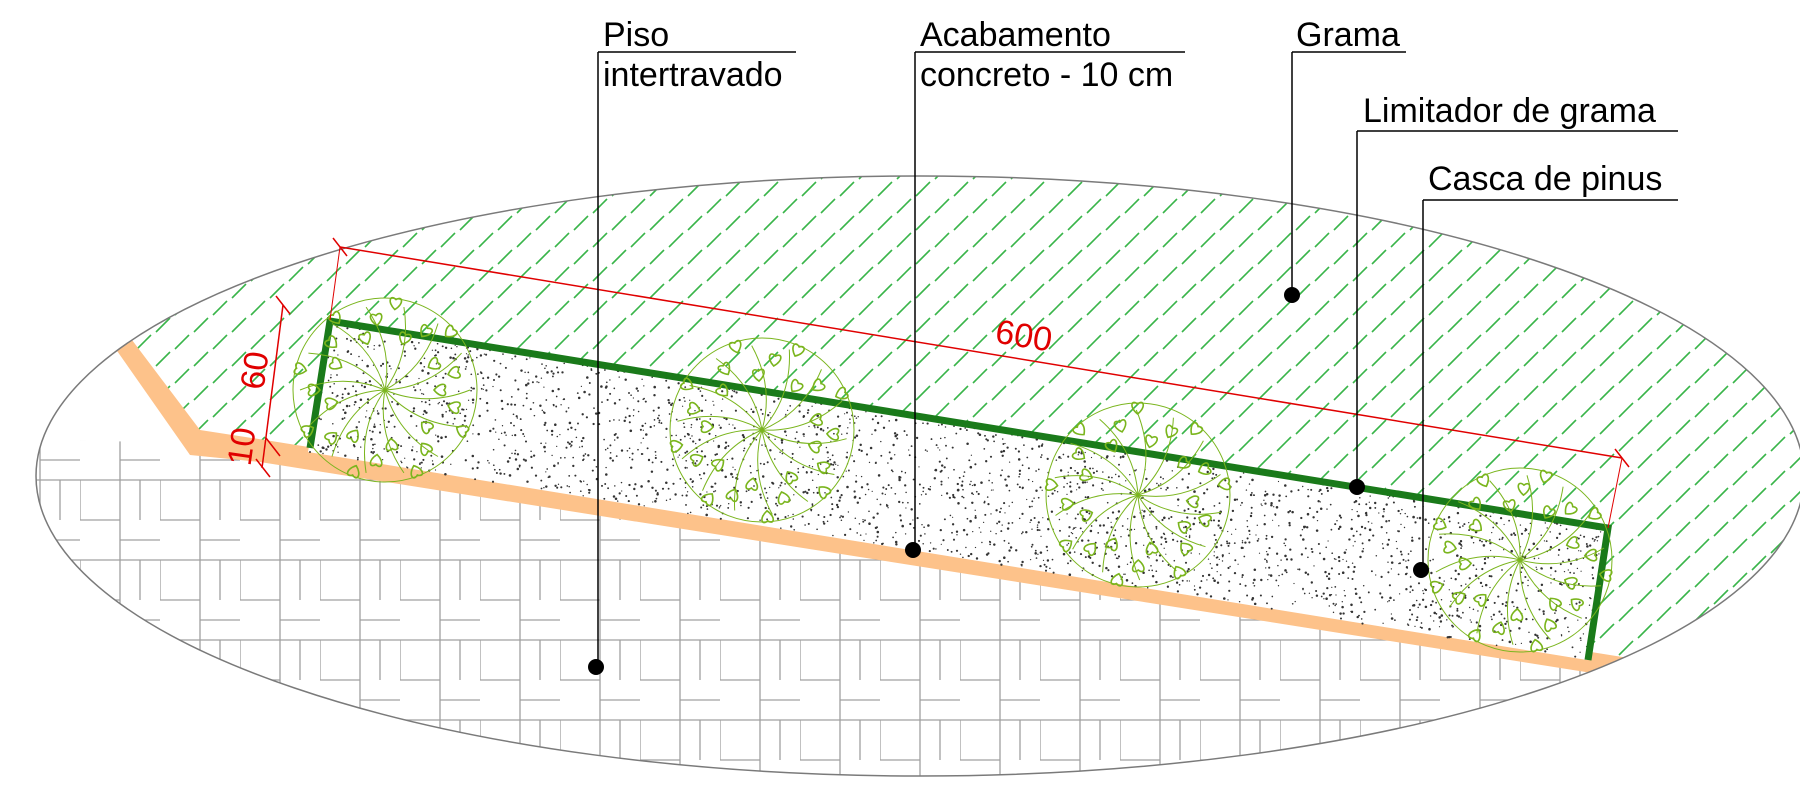 This screenshot has height=786, width=1800. What do you see at coordinates (1421, 570) in the screenshot?
I see `callout-casca-dot` at bounding box center [1421, 570].